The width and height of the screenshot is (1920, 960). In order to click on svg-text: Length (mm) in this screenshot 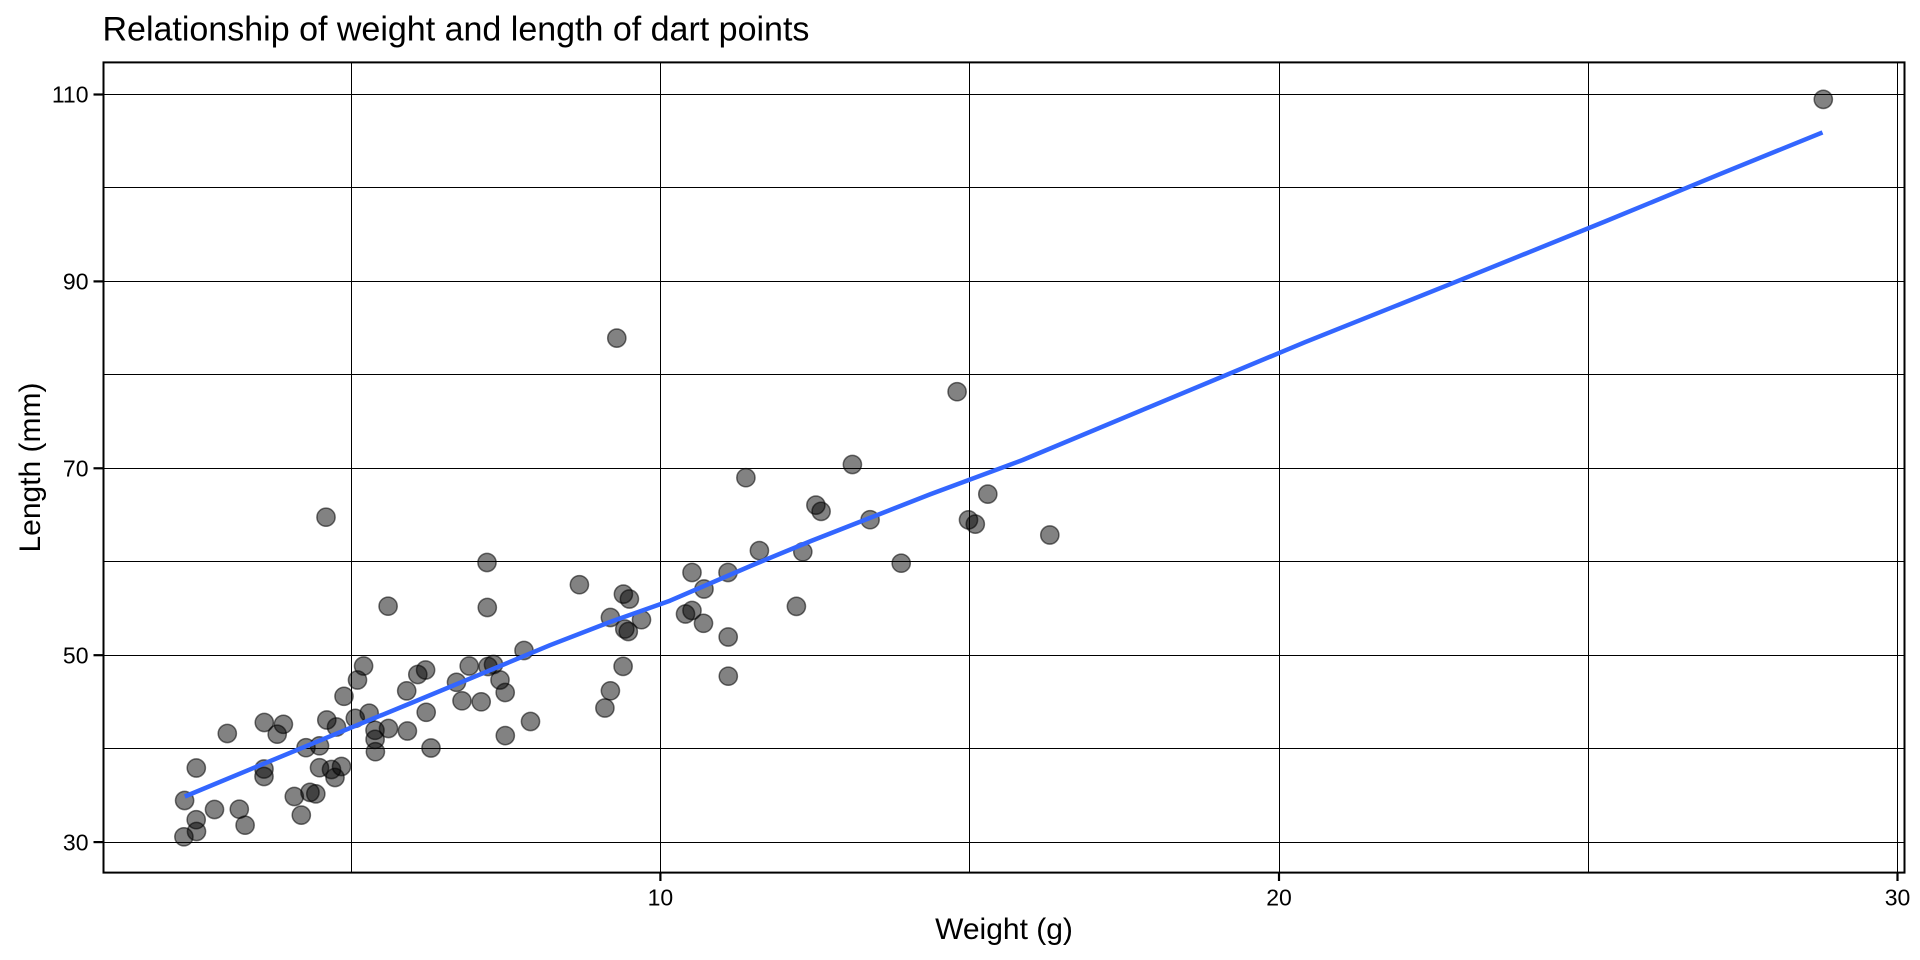, I will do `click(30, 467)`.